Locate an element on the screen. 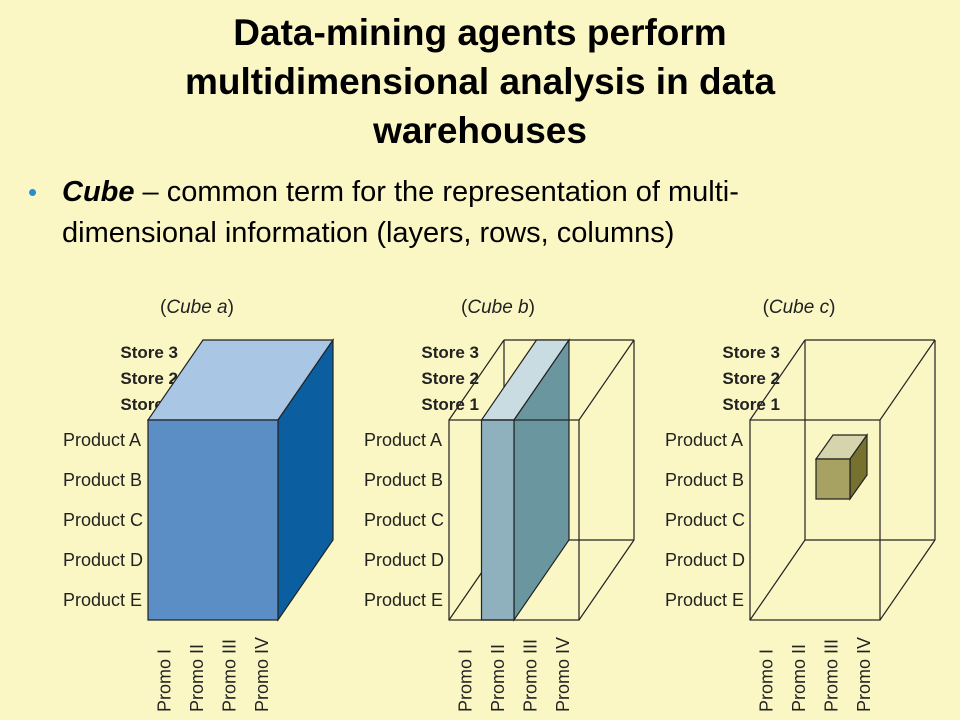 This screenshot has height=720, width=960. cube-caption: (Cube c) is located at coordinates (799, 307).